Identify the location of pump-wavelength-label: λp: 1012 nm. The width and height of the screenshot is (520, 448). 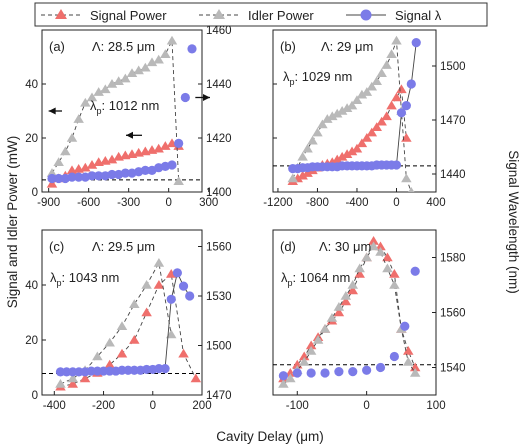
(124, 107).